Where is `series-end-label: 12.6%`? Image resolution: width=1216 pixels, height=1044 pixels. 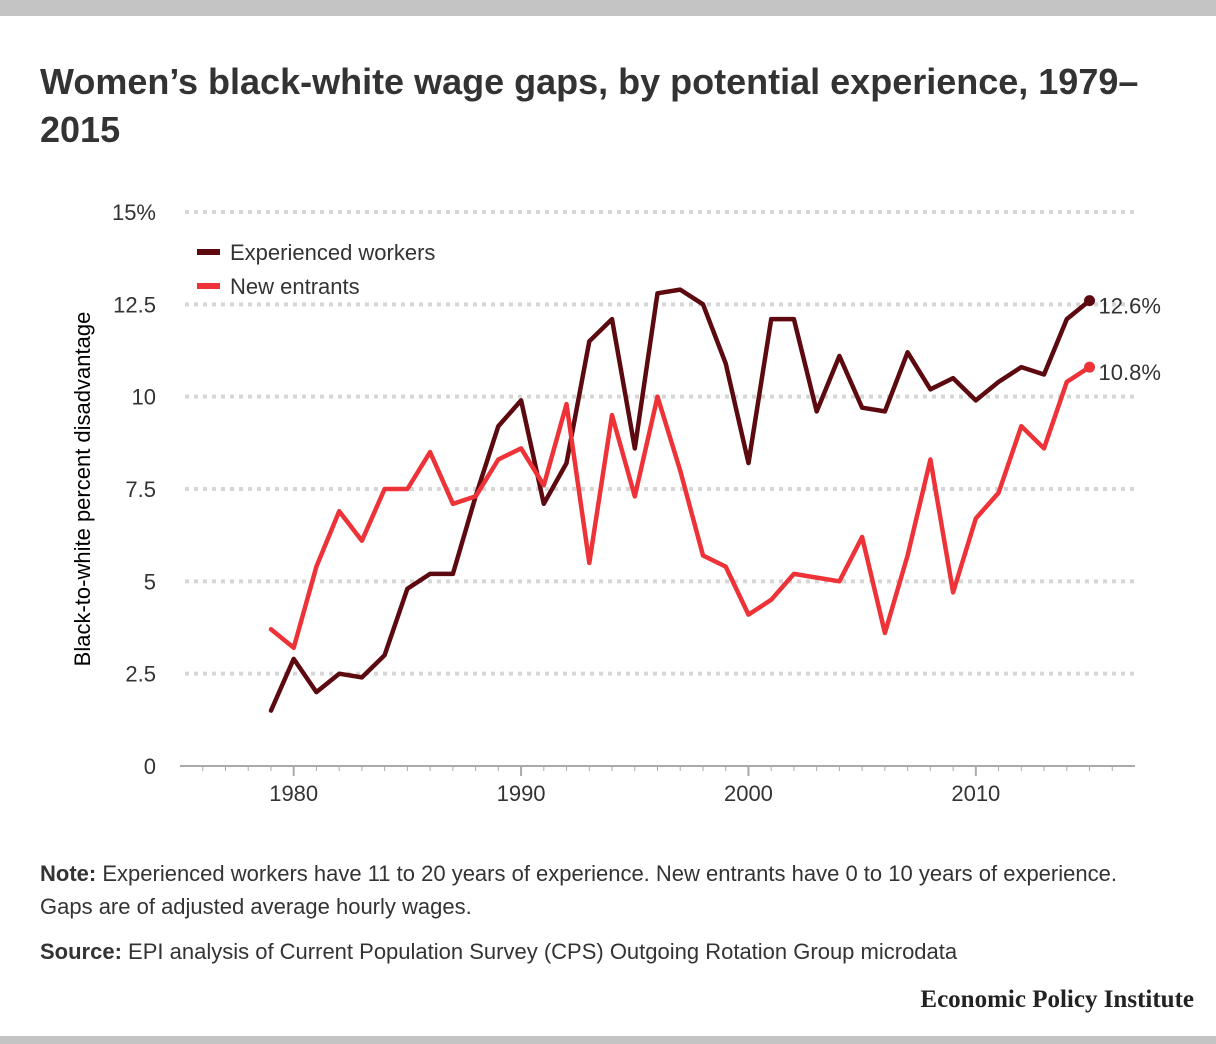
series-end-label: 12.6% is located at coordinates (1130, 306).